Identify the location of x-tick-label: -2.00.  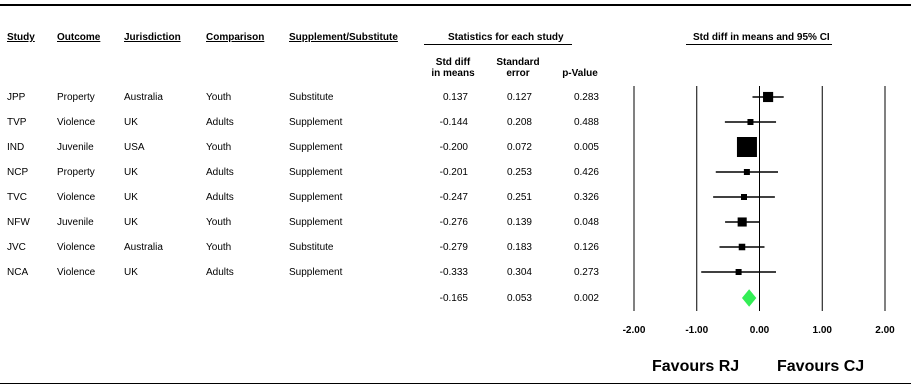
(634, 330).